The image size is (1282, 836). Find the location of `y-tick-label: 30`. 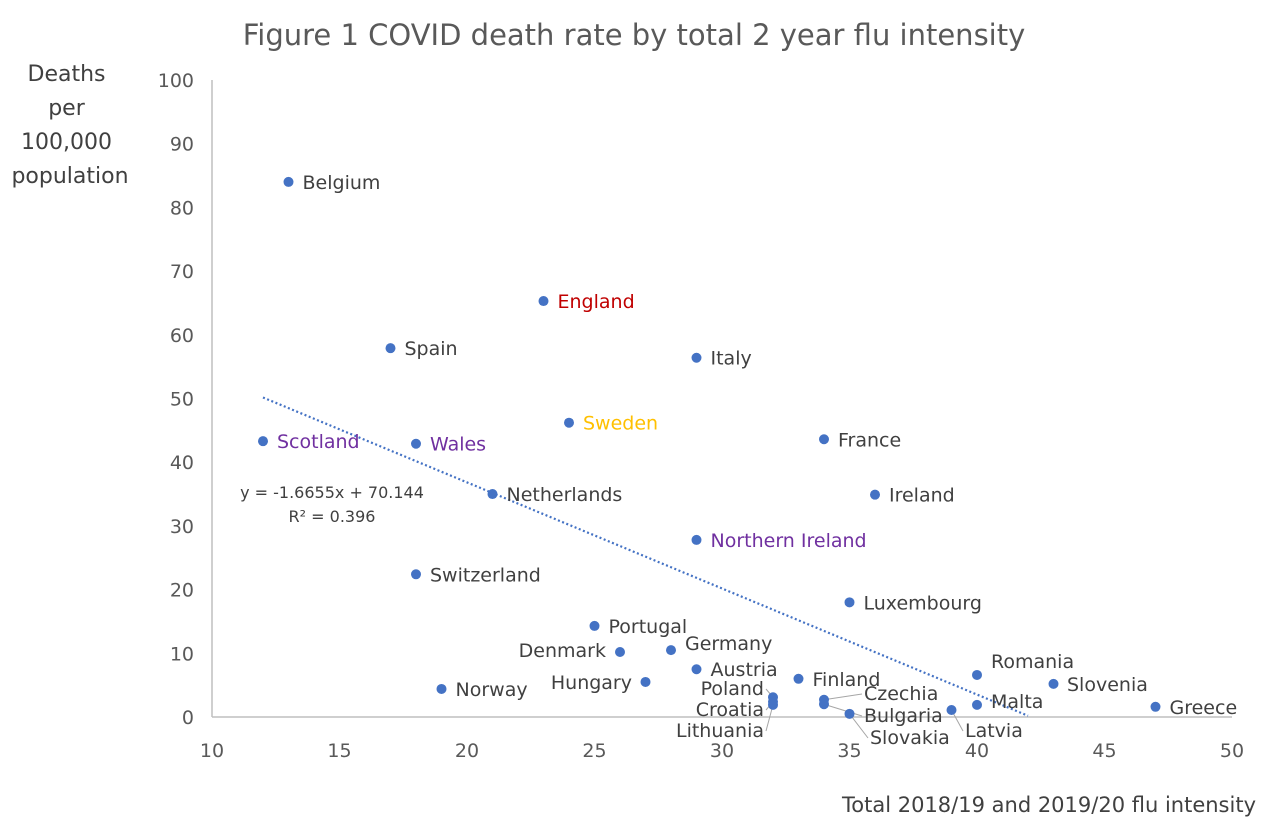

y-tick-label: 30 is located at coordinates (182, 527).